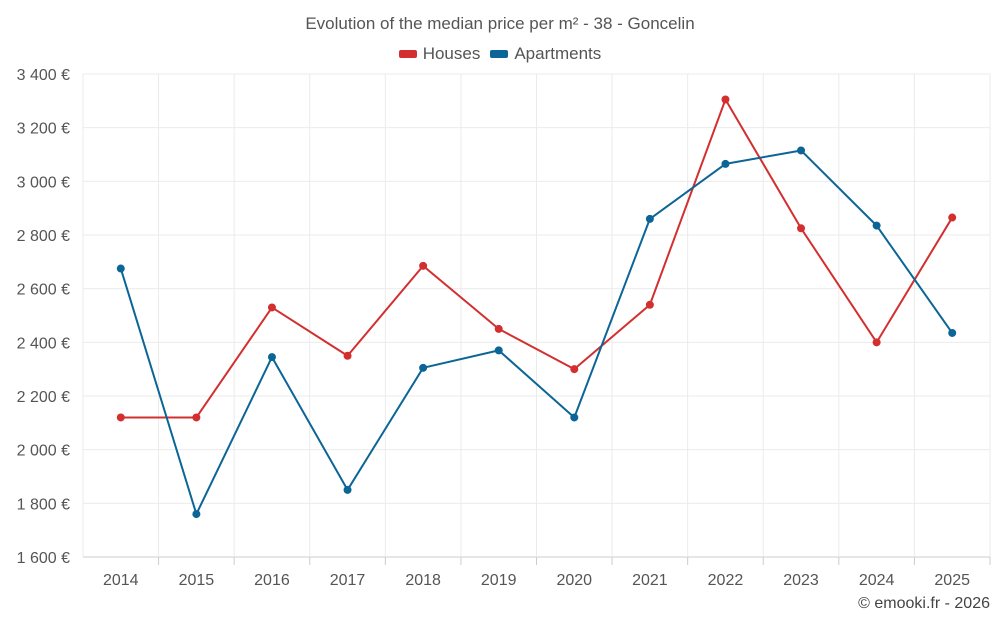 This screenshot has height=625, width=1000. Describe the element at coordinates (952, 580) in the screenshot. I see `x-tick-label: 2025` at that location.